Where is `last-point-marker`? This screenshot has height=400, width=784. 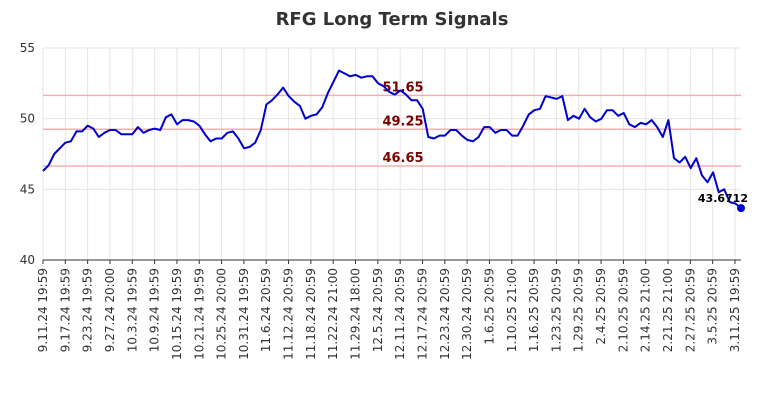 last-point-marker is located at coordinates (741, 208).